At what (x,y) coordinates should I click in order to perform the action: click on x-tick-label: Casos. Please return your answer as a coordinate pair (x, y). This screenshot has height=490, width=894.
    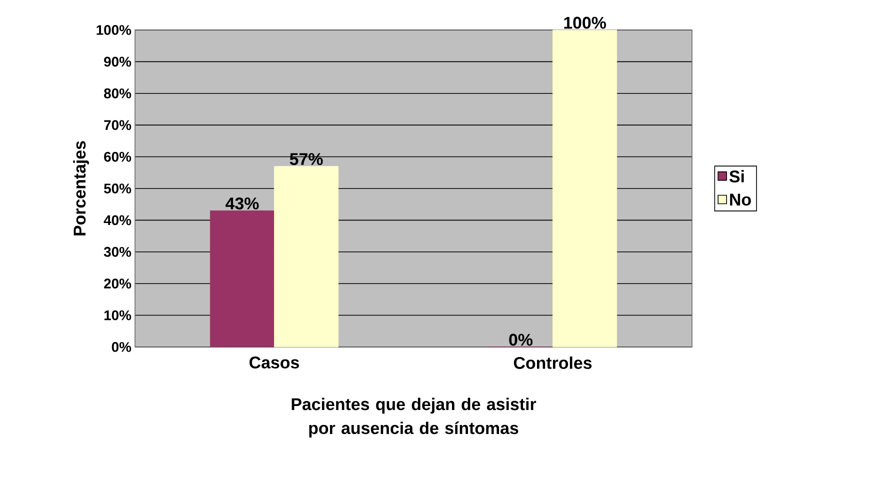
    Looking at the image, I should click on (274, 362).